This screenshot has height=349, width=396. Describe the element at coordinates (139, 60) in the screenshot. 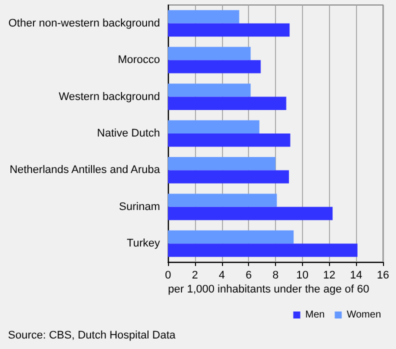

I see `y-tick-label: Morocco` at that location.